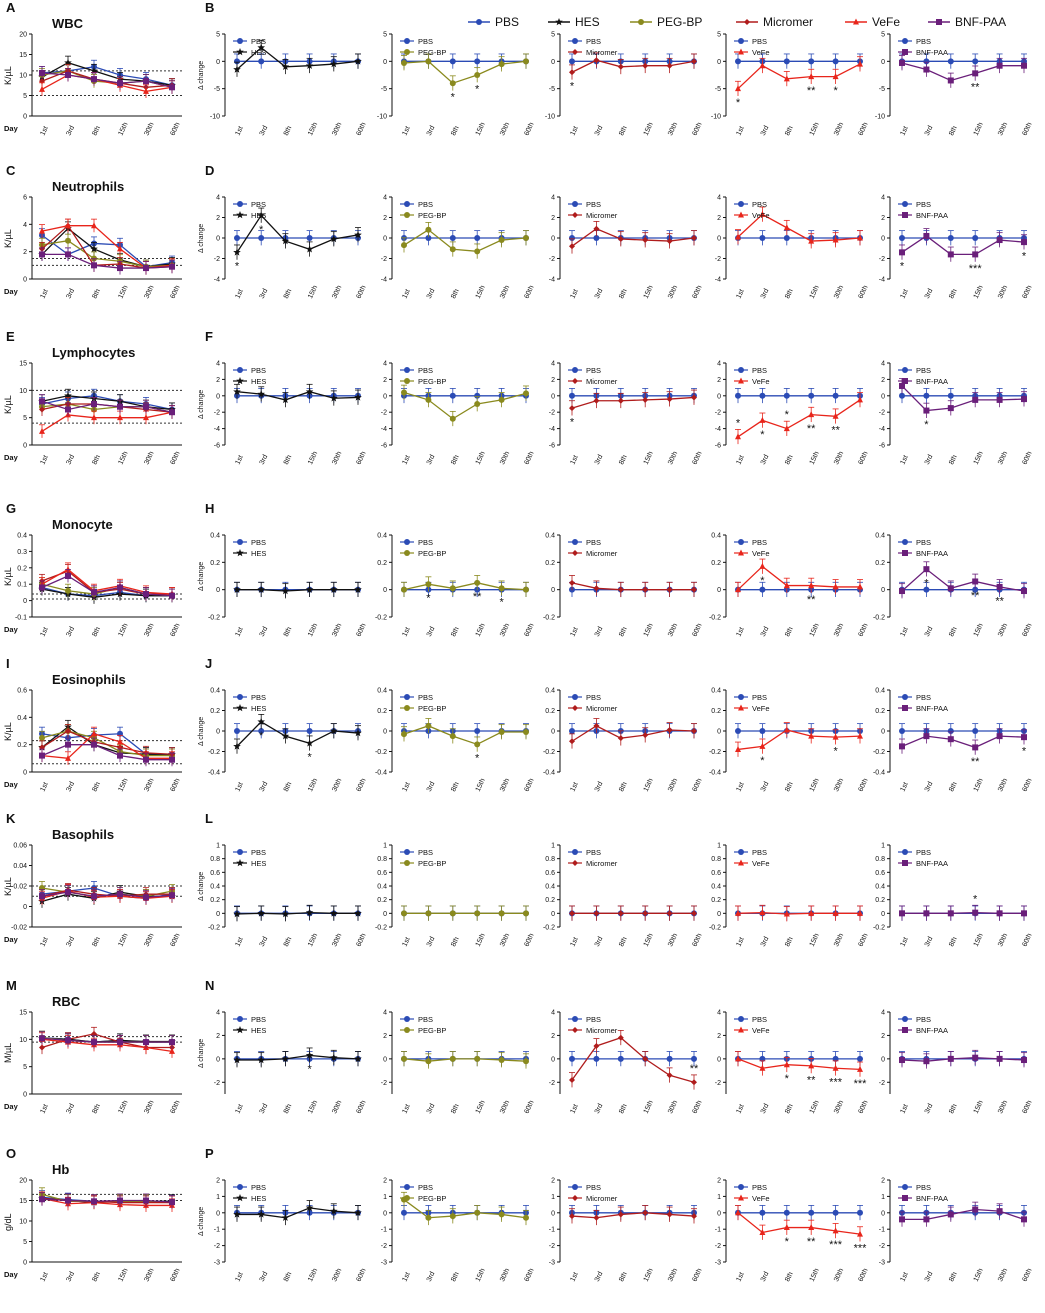 This screenshot has width=1045, height=1313. What do you see at coordinates (932, 708) in the screenshot?
I see `legend-label: BNF-PAA` at bounding box center [932, 708].